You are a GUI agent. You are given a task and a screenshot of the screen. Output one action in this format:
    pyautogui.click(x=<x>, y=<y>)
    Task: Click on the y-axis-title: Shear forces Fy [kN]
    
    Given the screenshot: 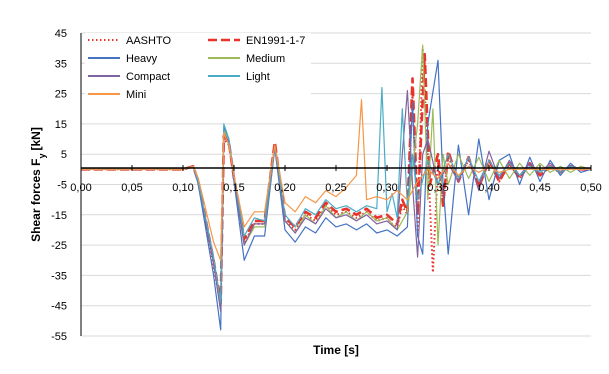 What is the action you would take?
    pyautogui.click(x=38, y=184)
    